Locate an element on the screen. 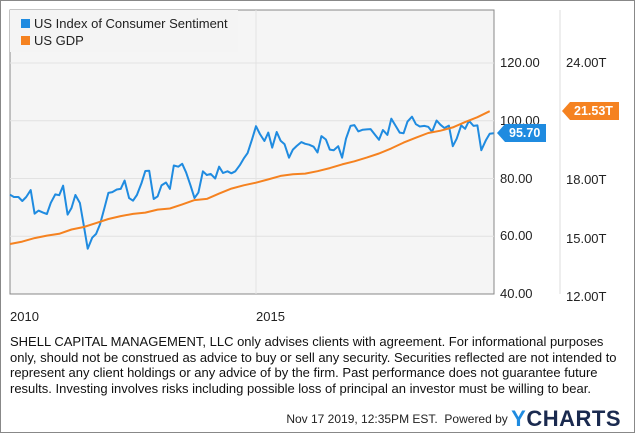  legend-item-consumer-sentiment: US Index of Consumer Sentiment is located at coordinates (124, 23).